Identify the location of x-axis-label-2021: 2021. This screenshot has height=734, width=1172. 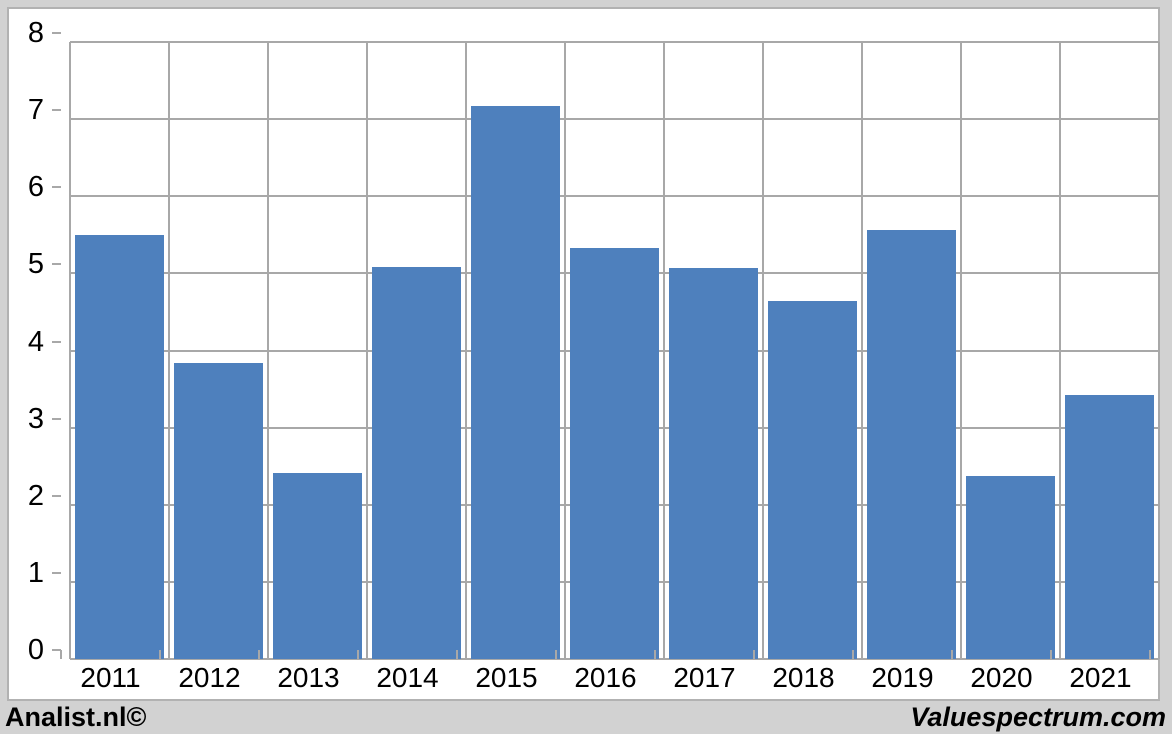
(1100, 677).